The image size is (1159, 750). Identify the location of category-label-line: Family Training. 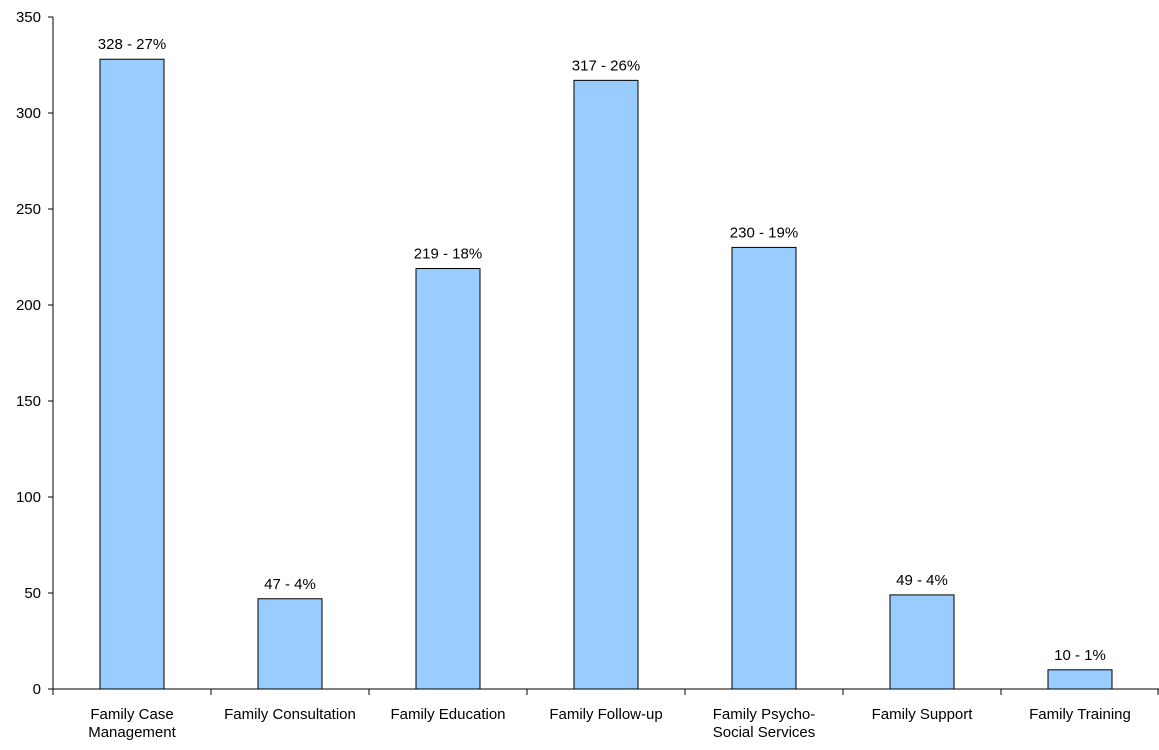
(1080, 714).